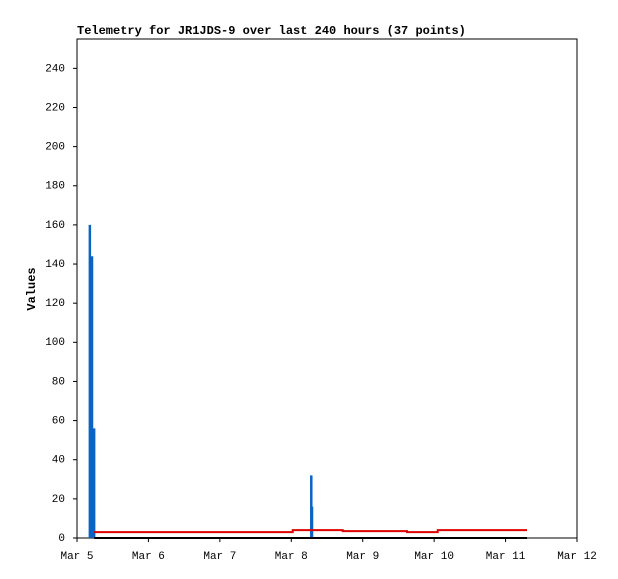  What do you see at coordinates (58, 421) in the screenshot?
I see `y-tick-label: 60` at bounding box center [58, 421].